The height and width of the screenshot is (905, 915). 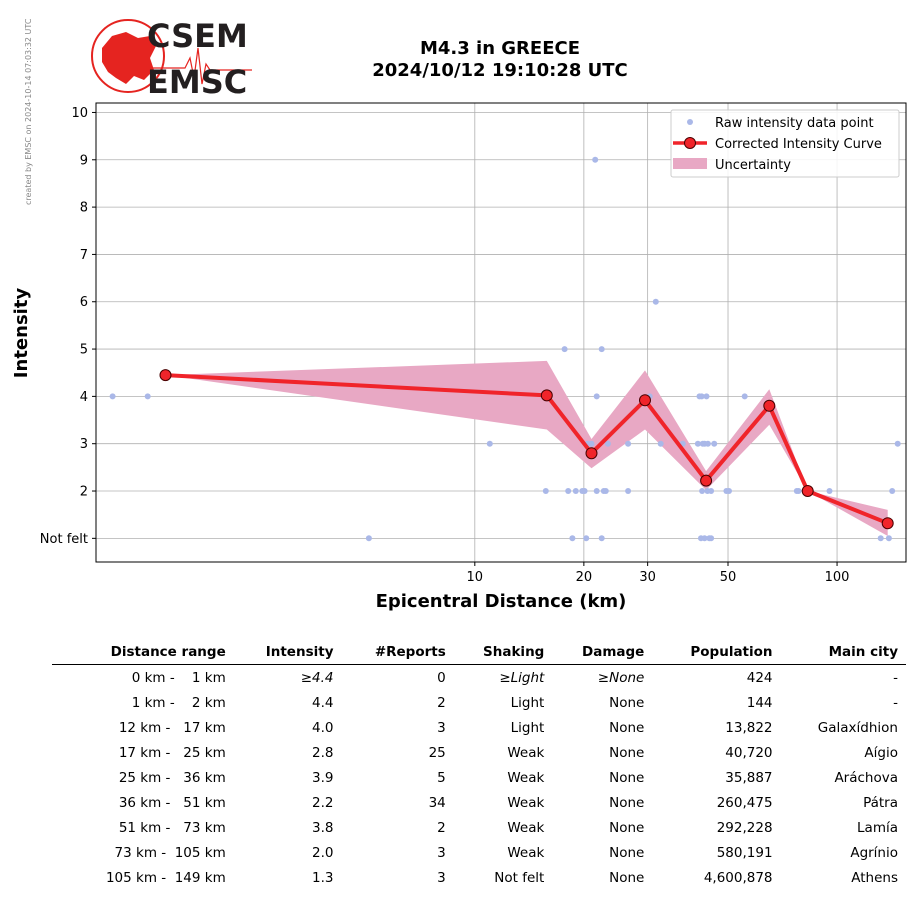 I want to click on logo-globe, so click(x=128, y=56).